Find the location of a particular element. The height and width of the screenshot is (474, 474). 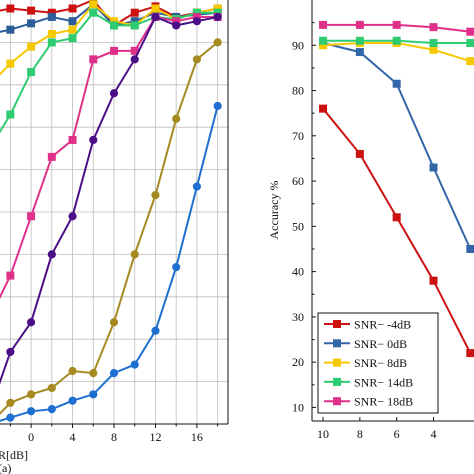

legend-entry-label: SNR− -4dB is located at coordinates (382, 325).